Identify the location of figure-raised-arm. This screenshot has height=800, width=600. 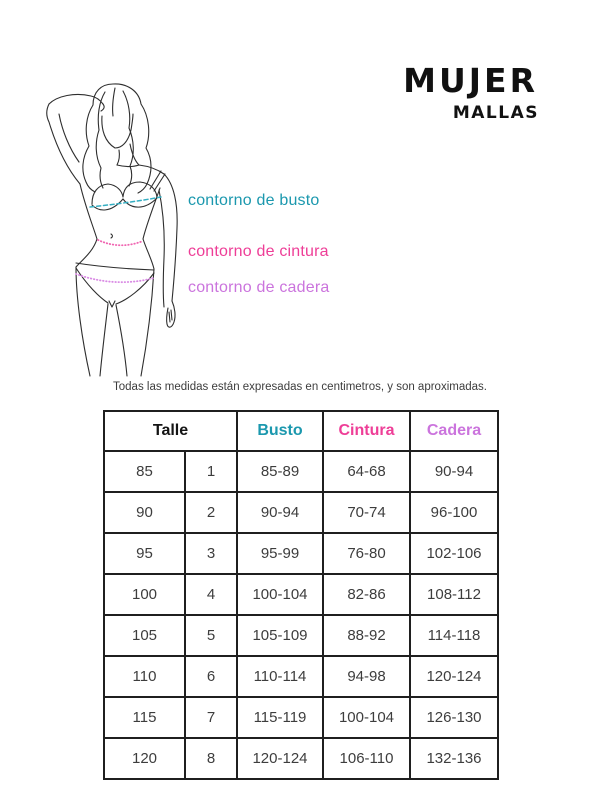
(76, 99).